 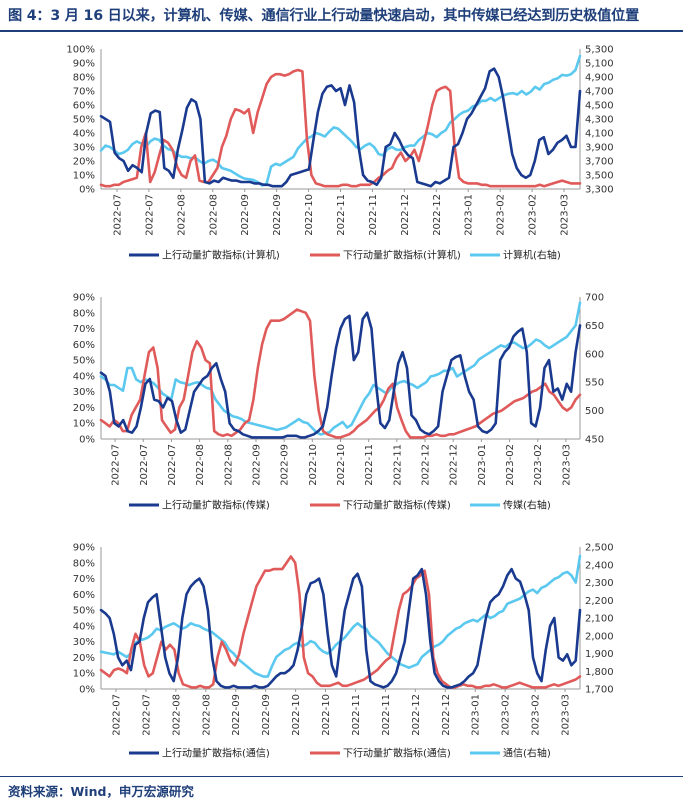 What do you see at coordinates (594, 440) in the screenshot?
I see `right-axis-tick: 450` at bounding box center [594, 440].